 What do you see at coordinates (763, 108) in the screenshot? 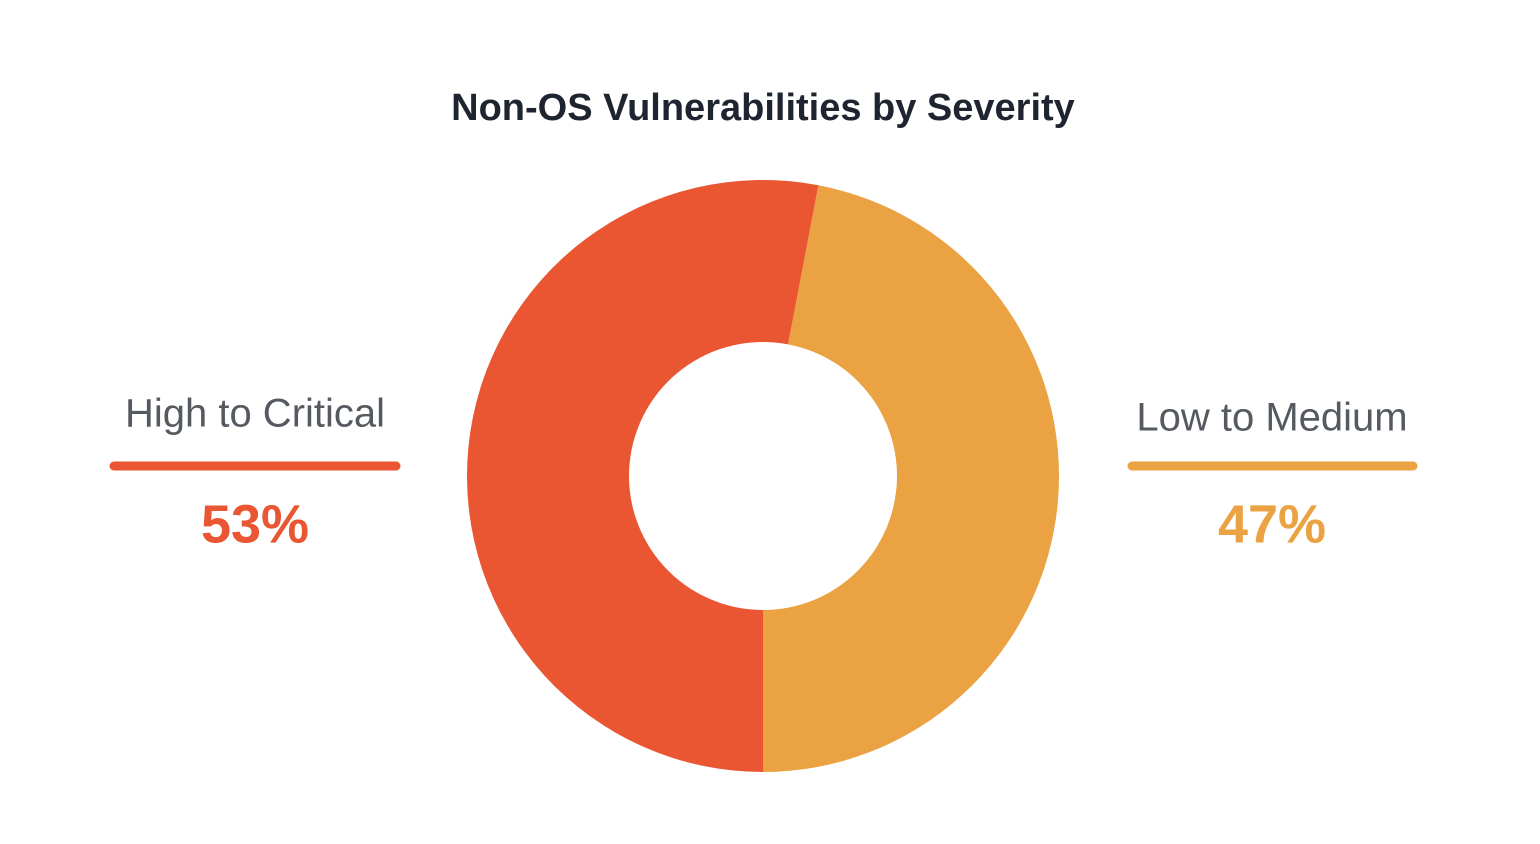
I see `chart-title: Non-OS Vulnerabilities by Severity` at bounding box center [763, 108].